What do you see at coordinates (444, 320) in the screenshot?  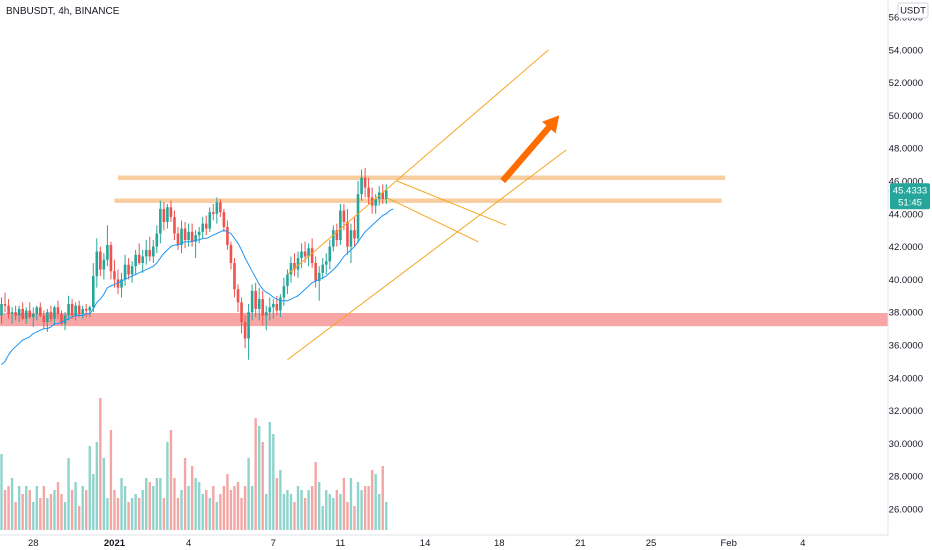 I see `support-zone` at bounding box center [444, 320].